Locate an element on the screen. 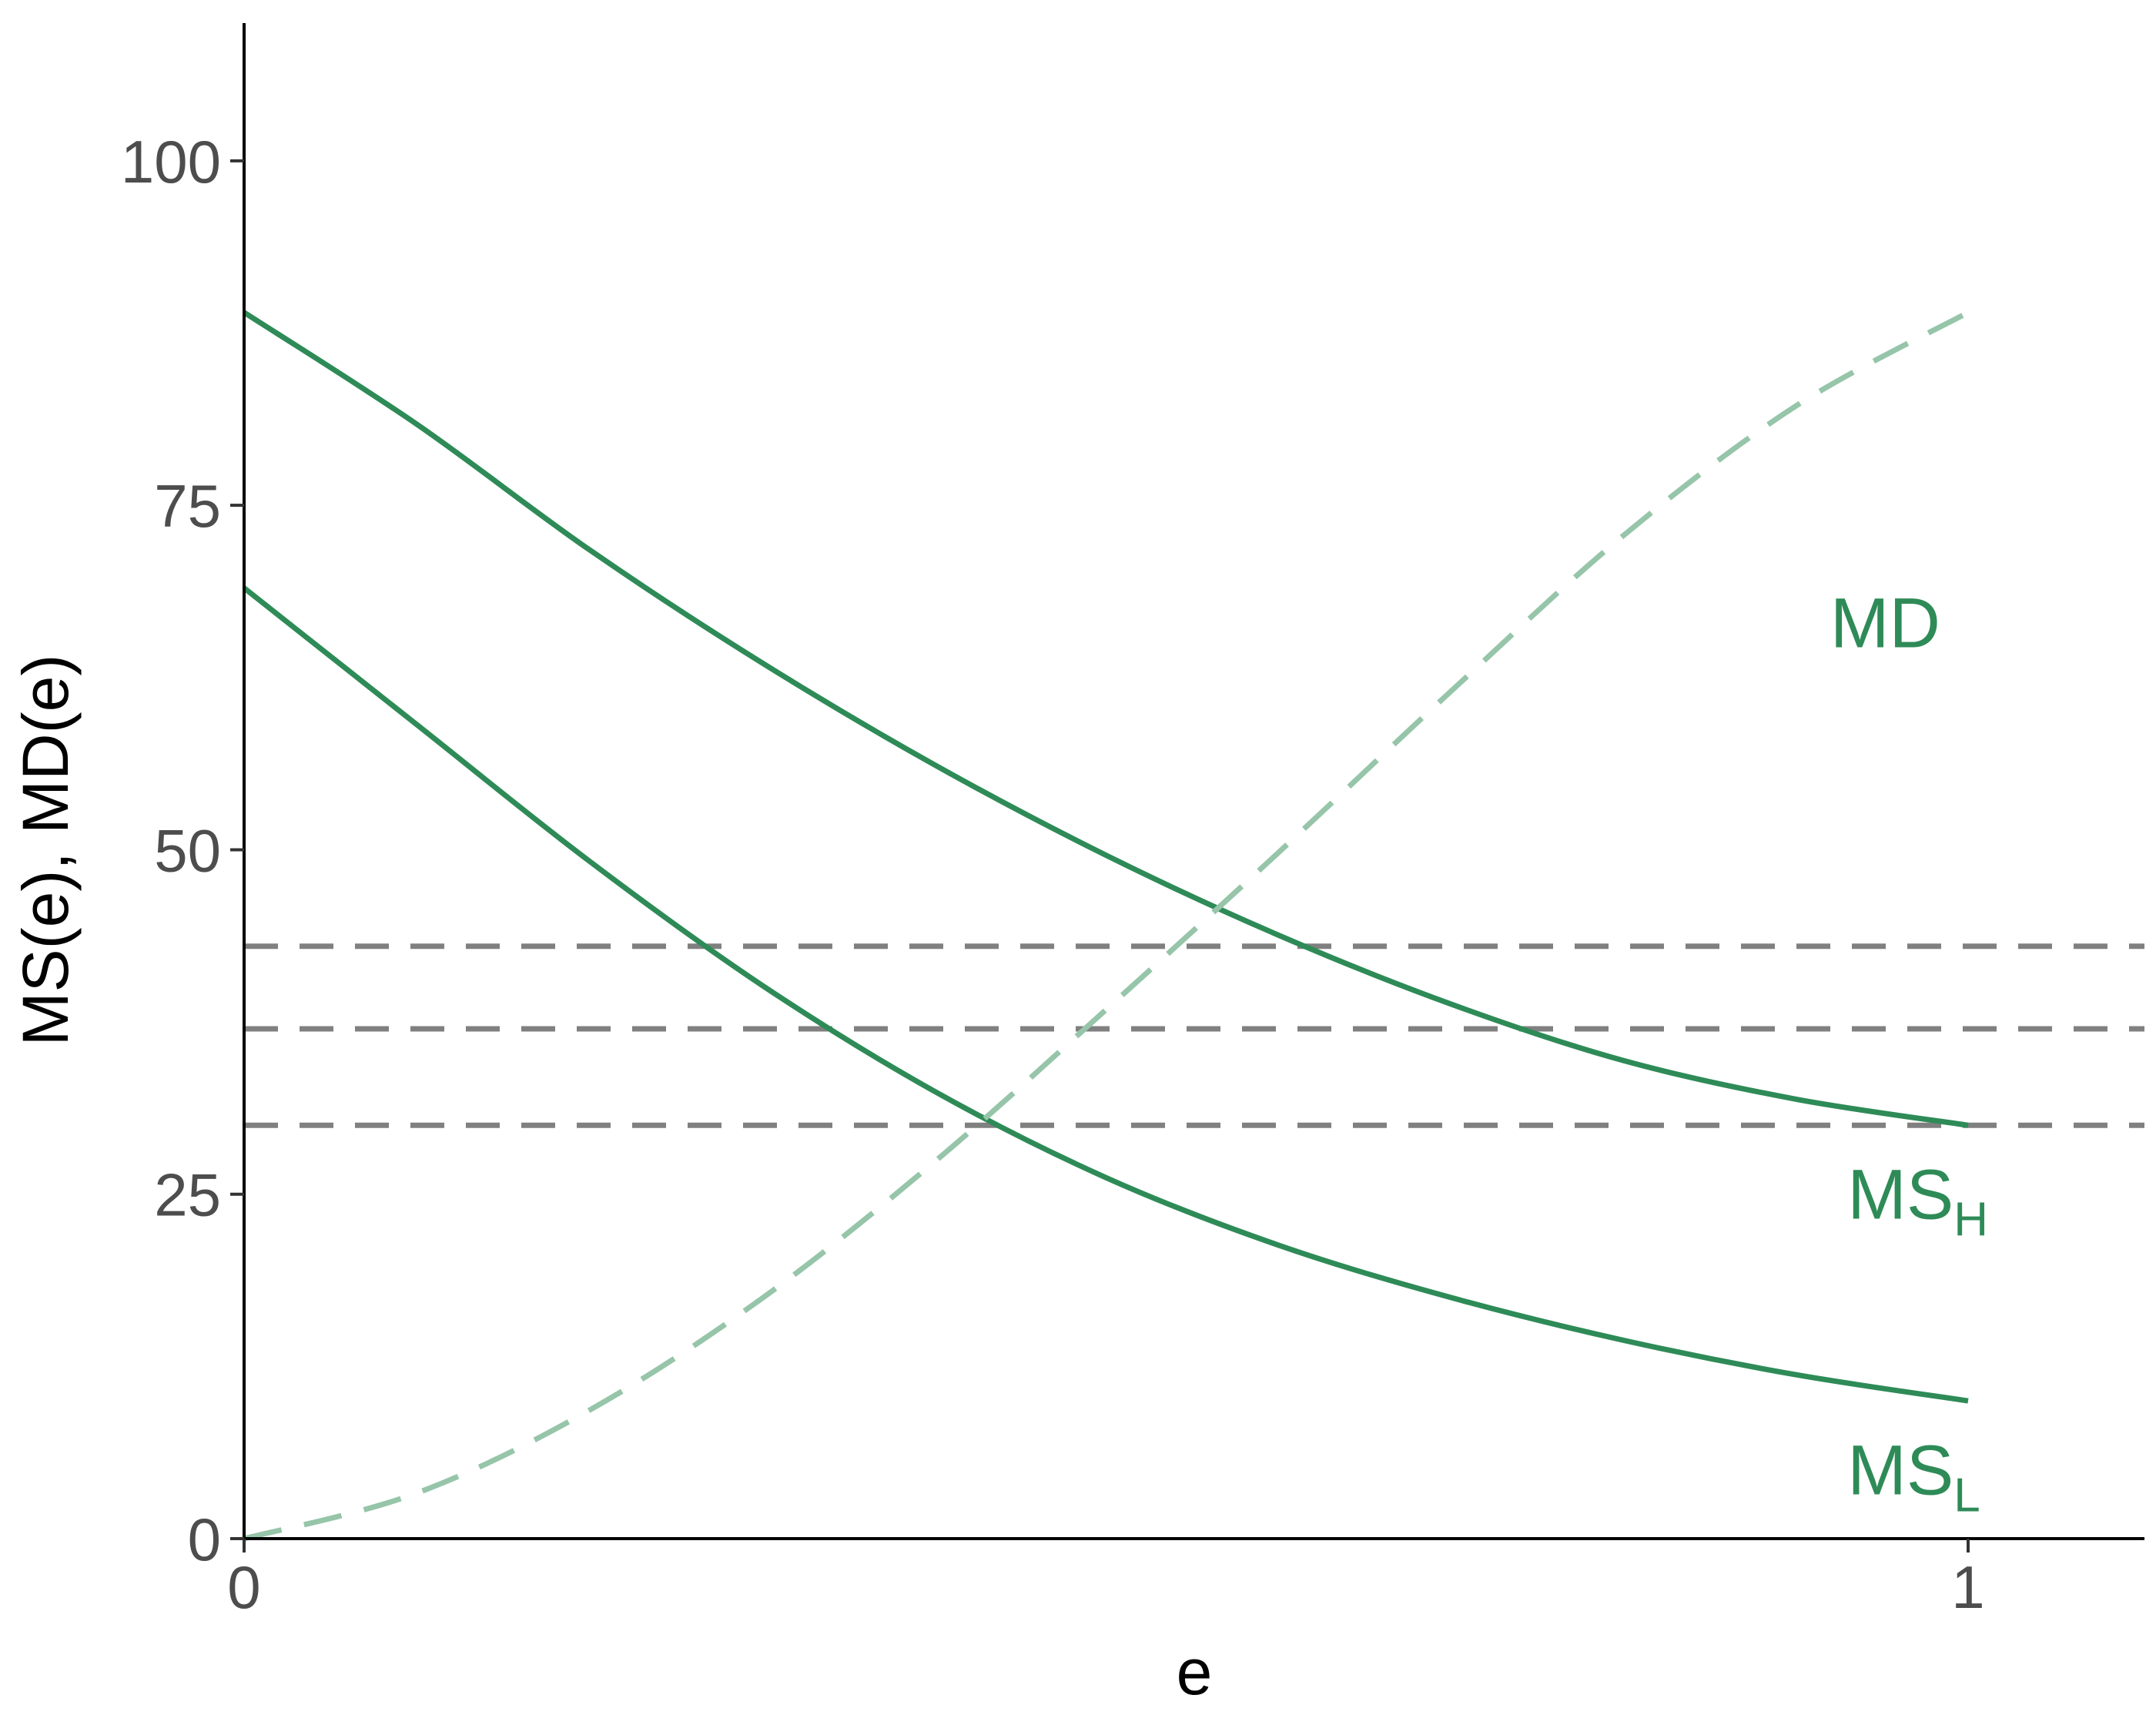 Image resolution: width=2156 pixels, height=1725 pixels. y-tick-label: 25 is located at coordinates (187, 1195).